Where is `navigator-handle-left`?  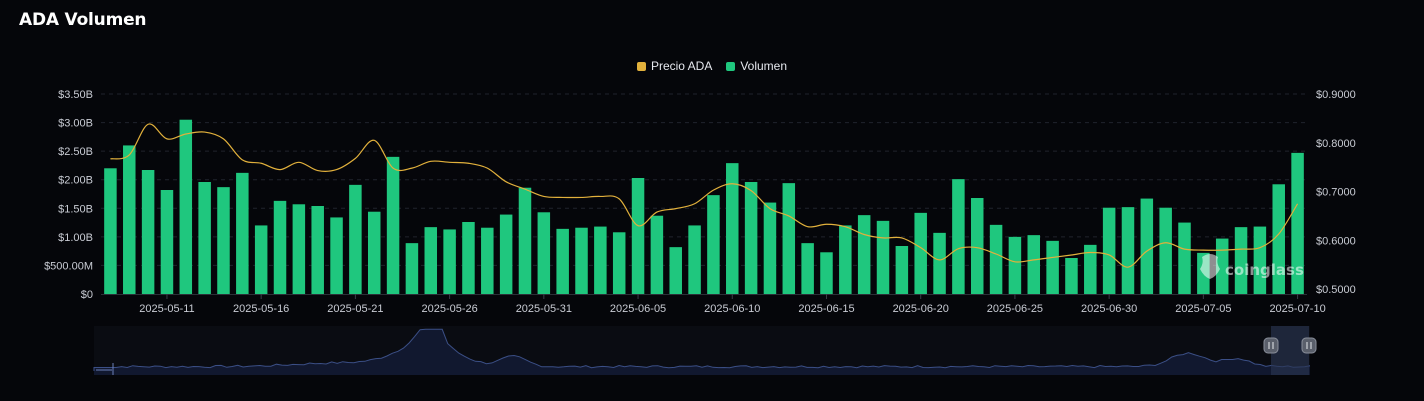
navigator-handle-left is located at coordinates (1271, 345).